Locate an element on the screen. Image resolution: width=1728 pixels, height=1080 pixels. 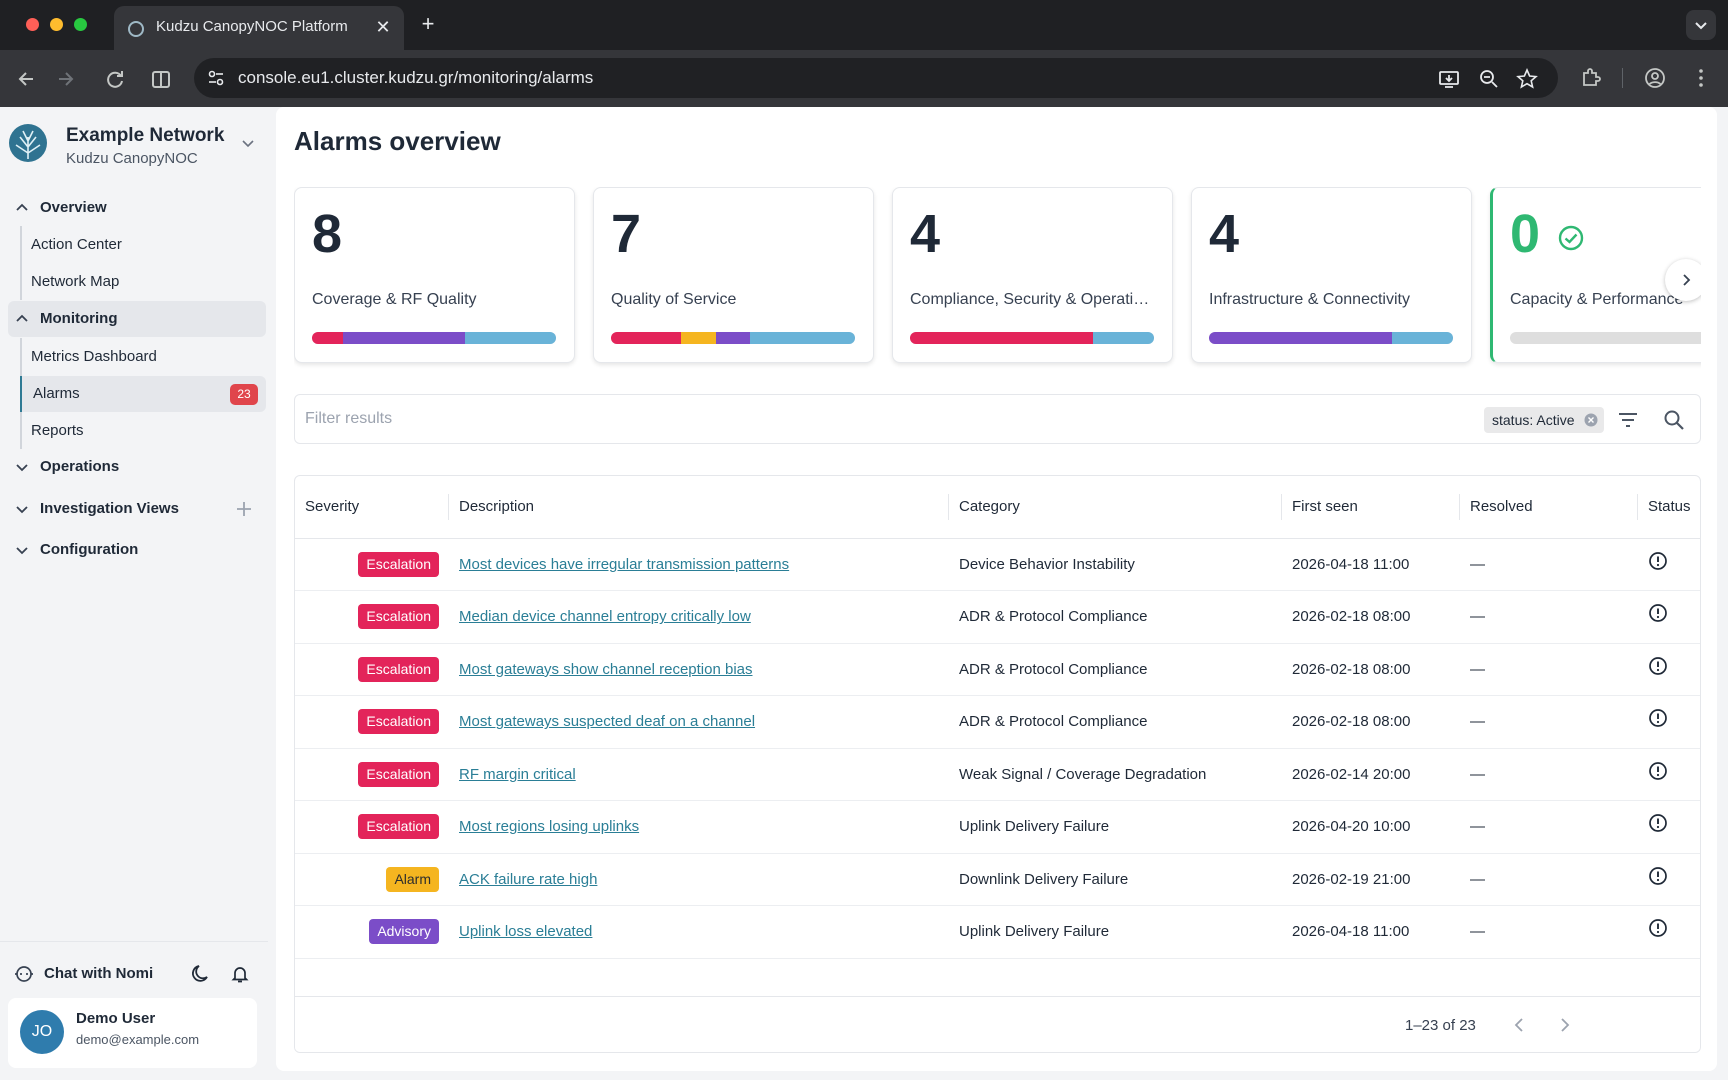
category-card-infrastructure: 4 Infrastructure & Connectivity is located at coordinates (1331, 275).